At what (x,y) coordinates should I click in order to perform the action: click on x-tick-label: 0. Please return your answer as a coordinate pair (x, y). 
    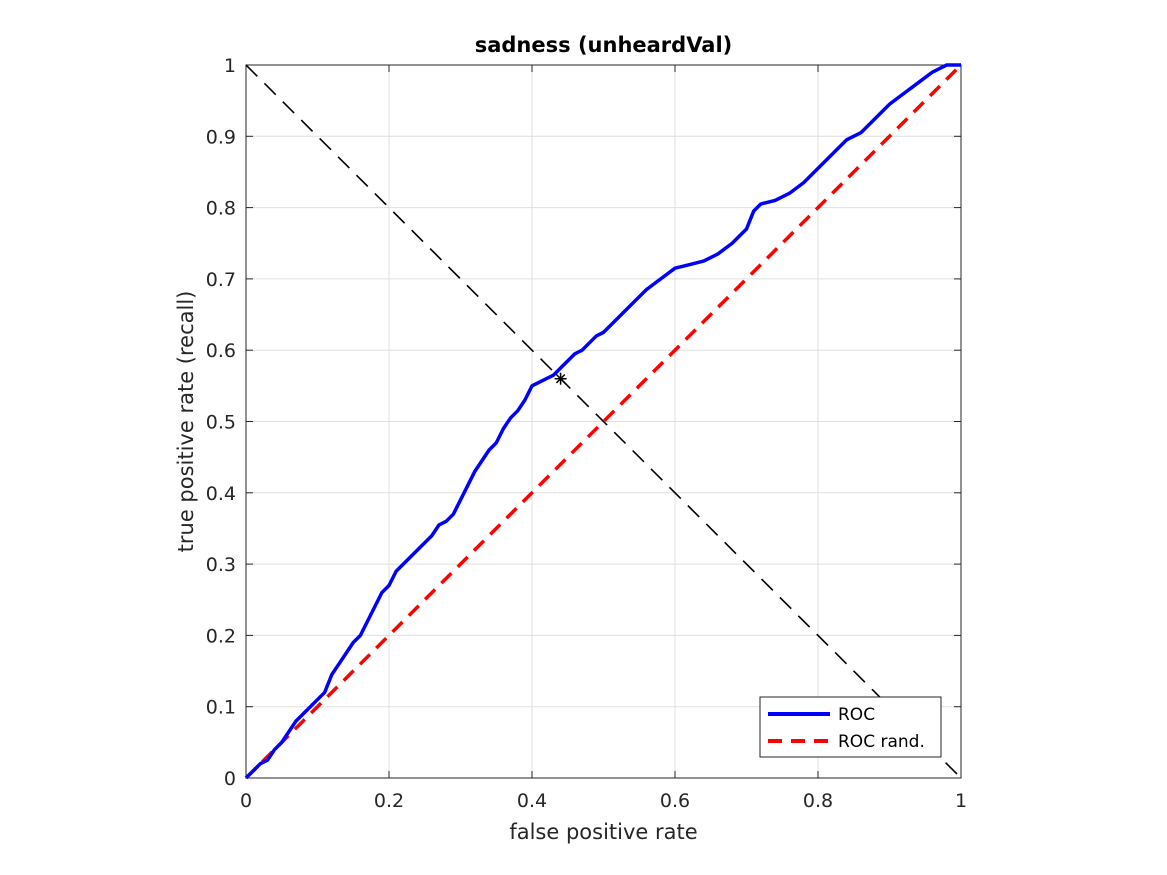
    Looking at the image, I should click on (246, 801).